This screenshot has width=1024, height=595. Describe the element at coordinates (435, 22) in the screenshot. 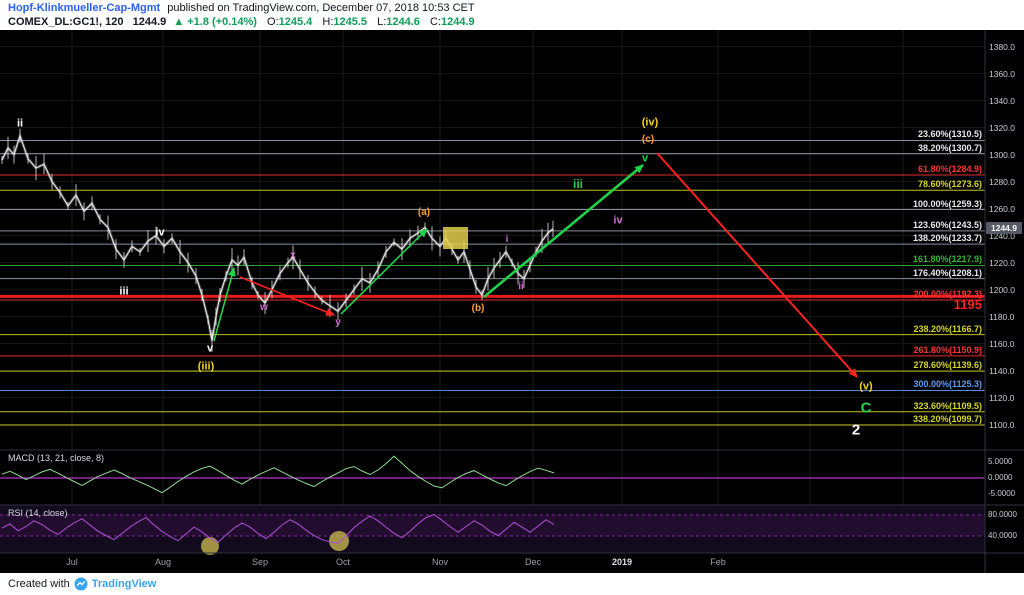

I see `close-label: C:` at that location.